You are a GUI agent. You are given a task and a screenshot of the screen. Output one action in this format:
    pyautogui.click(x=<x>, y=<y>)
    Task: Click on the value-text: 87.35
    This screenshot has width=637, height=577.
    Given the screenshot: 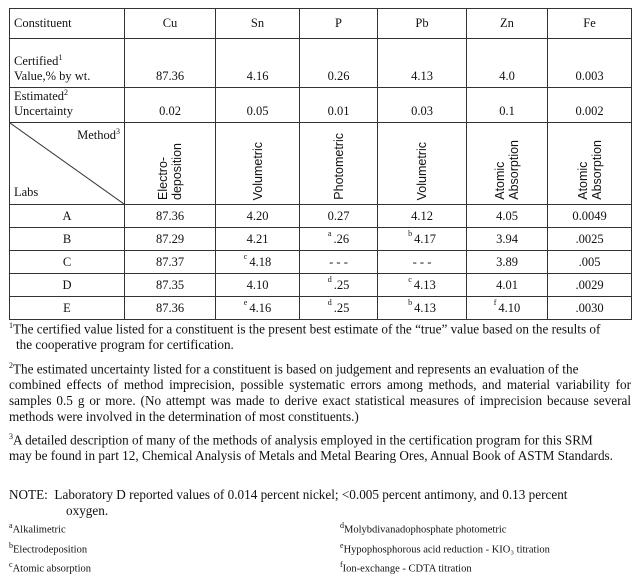 What is the action you would take?
    pyautogui.click(x=170, y=284)
    